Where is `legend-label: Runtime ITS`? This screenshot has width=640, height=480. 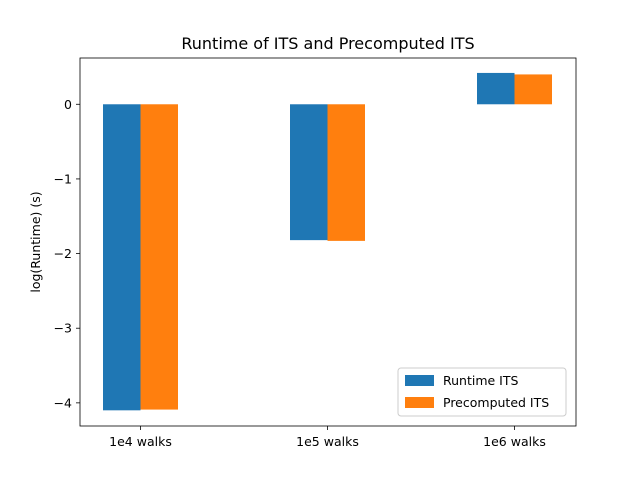
legend-label: Runtime ITS is located at coordinates (481, 380).